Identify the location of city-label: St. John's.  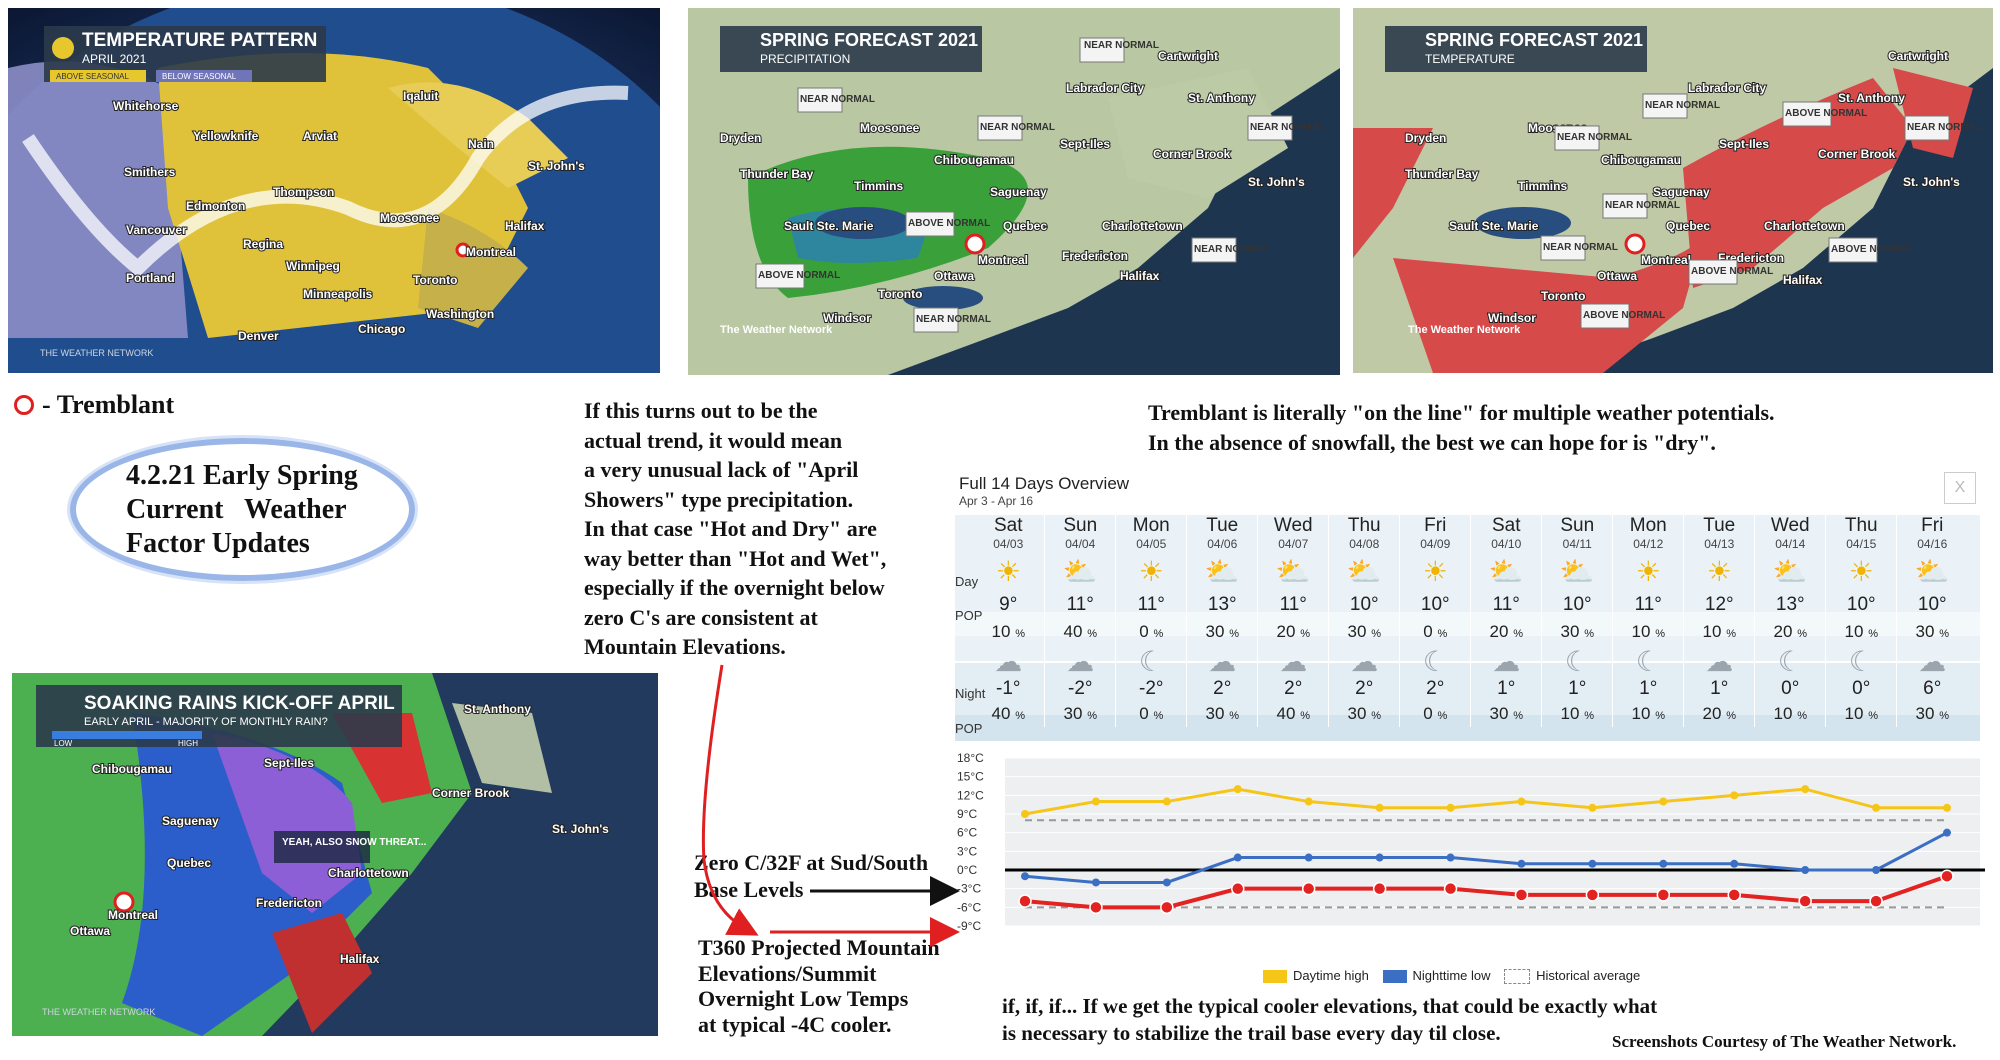
(556, 166).